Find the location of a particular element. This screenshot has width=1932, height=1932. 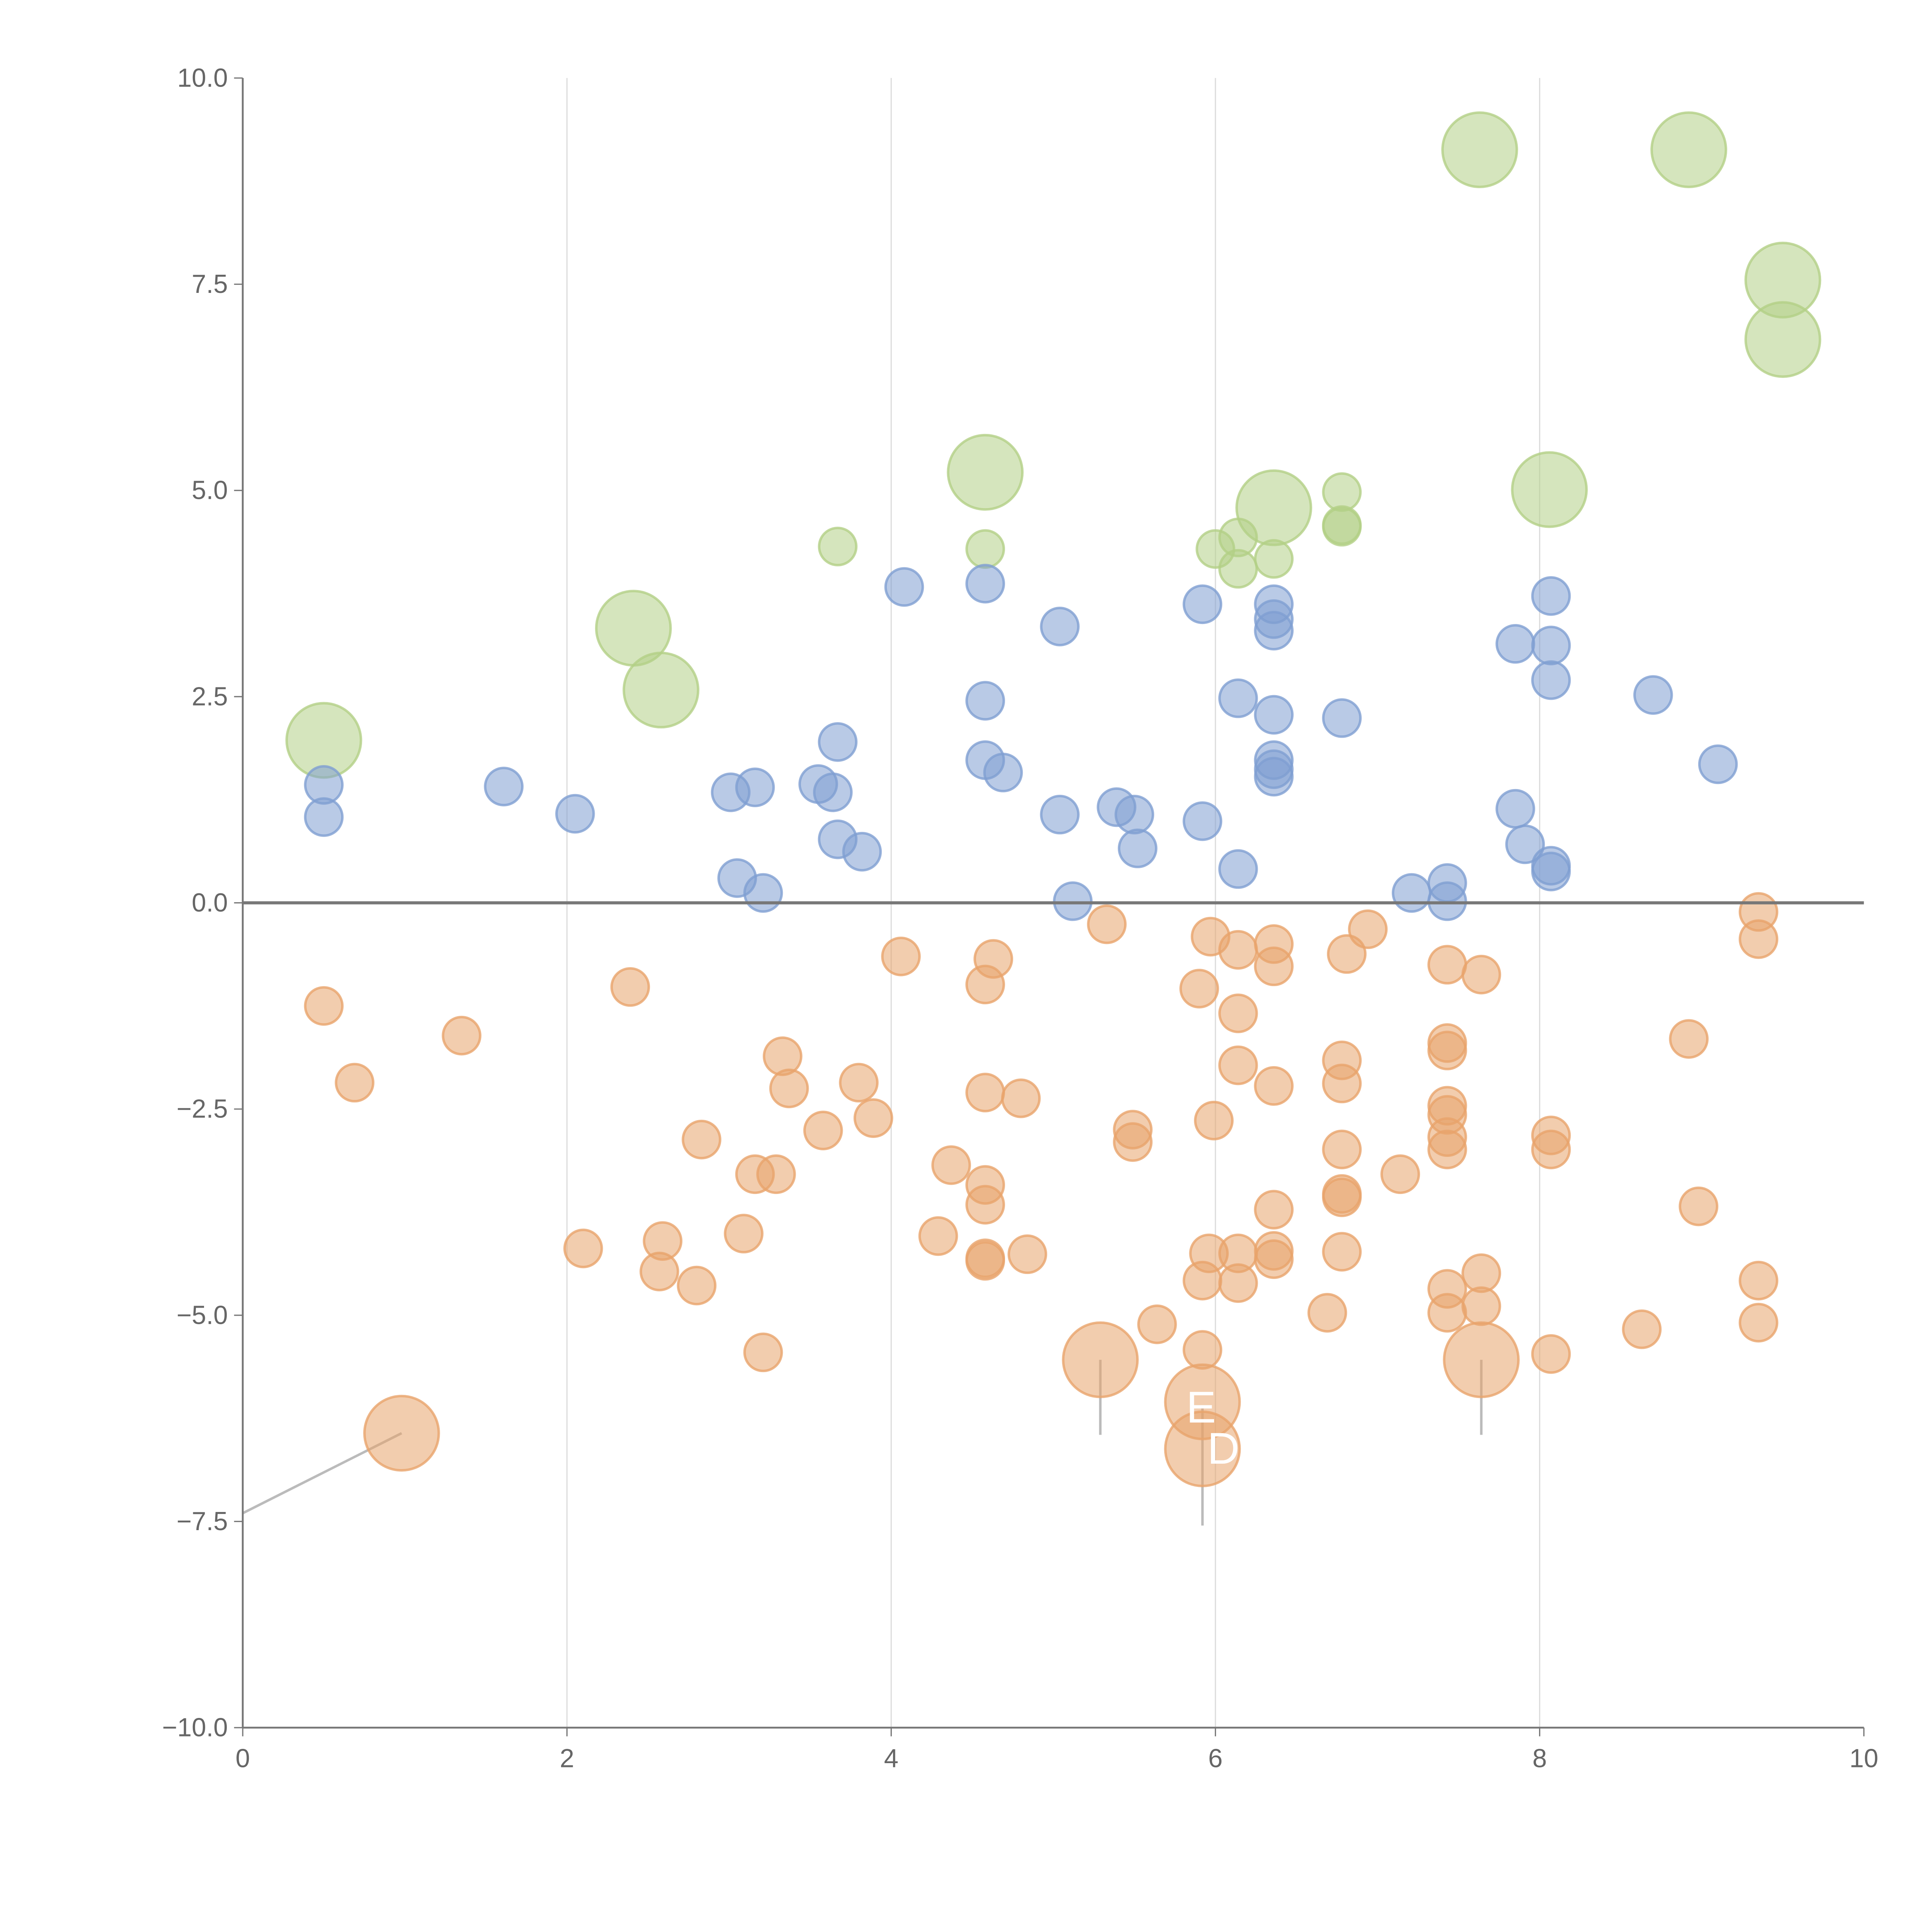

y-tick-label: 7.5 is located at coordinates (210, 284).